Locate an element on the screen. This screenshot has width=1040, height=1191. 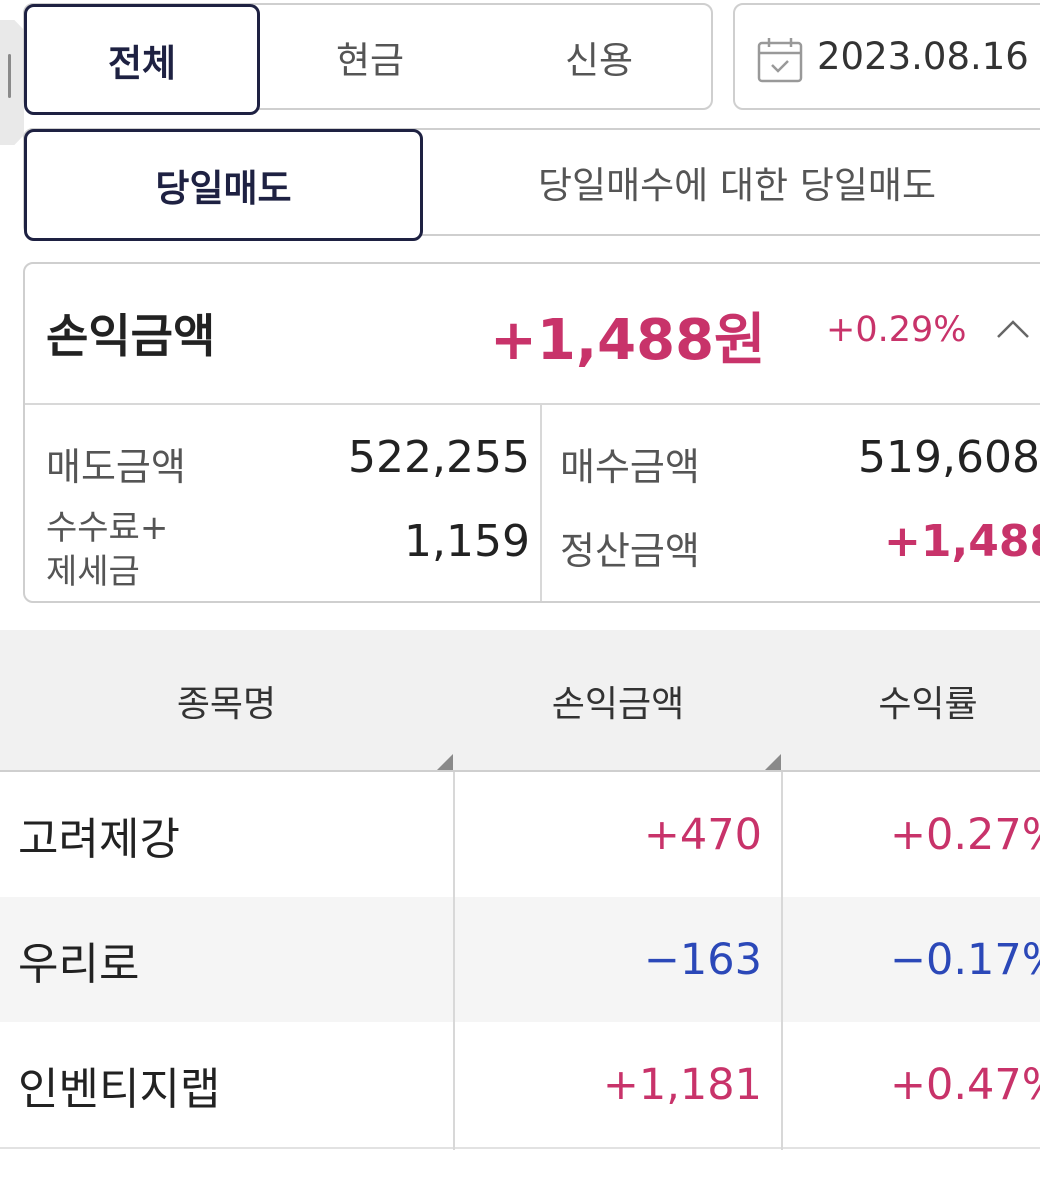
fee-tax-value: 1,159 is located at coordinates (467, 541).